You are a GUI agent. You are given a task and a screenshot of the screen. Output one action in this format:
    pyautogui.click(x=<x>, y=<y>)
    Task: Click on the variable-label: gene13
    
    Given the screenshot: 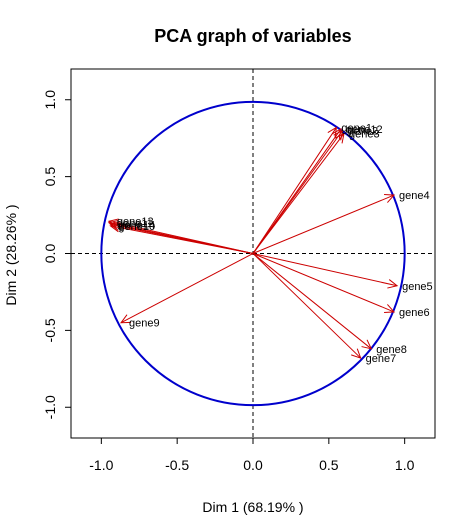 What is the action you would take?
    pyautogui.click(x=135, y=222)
    